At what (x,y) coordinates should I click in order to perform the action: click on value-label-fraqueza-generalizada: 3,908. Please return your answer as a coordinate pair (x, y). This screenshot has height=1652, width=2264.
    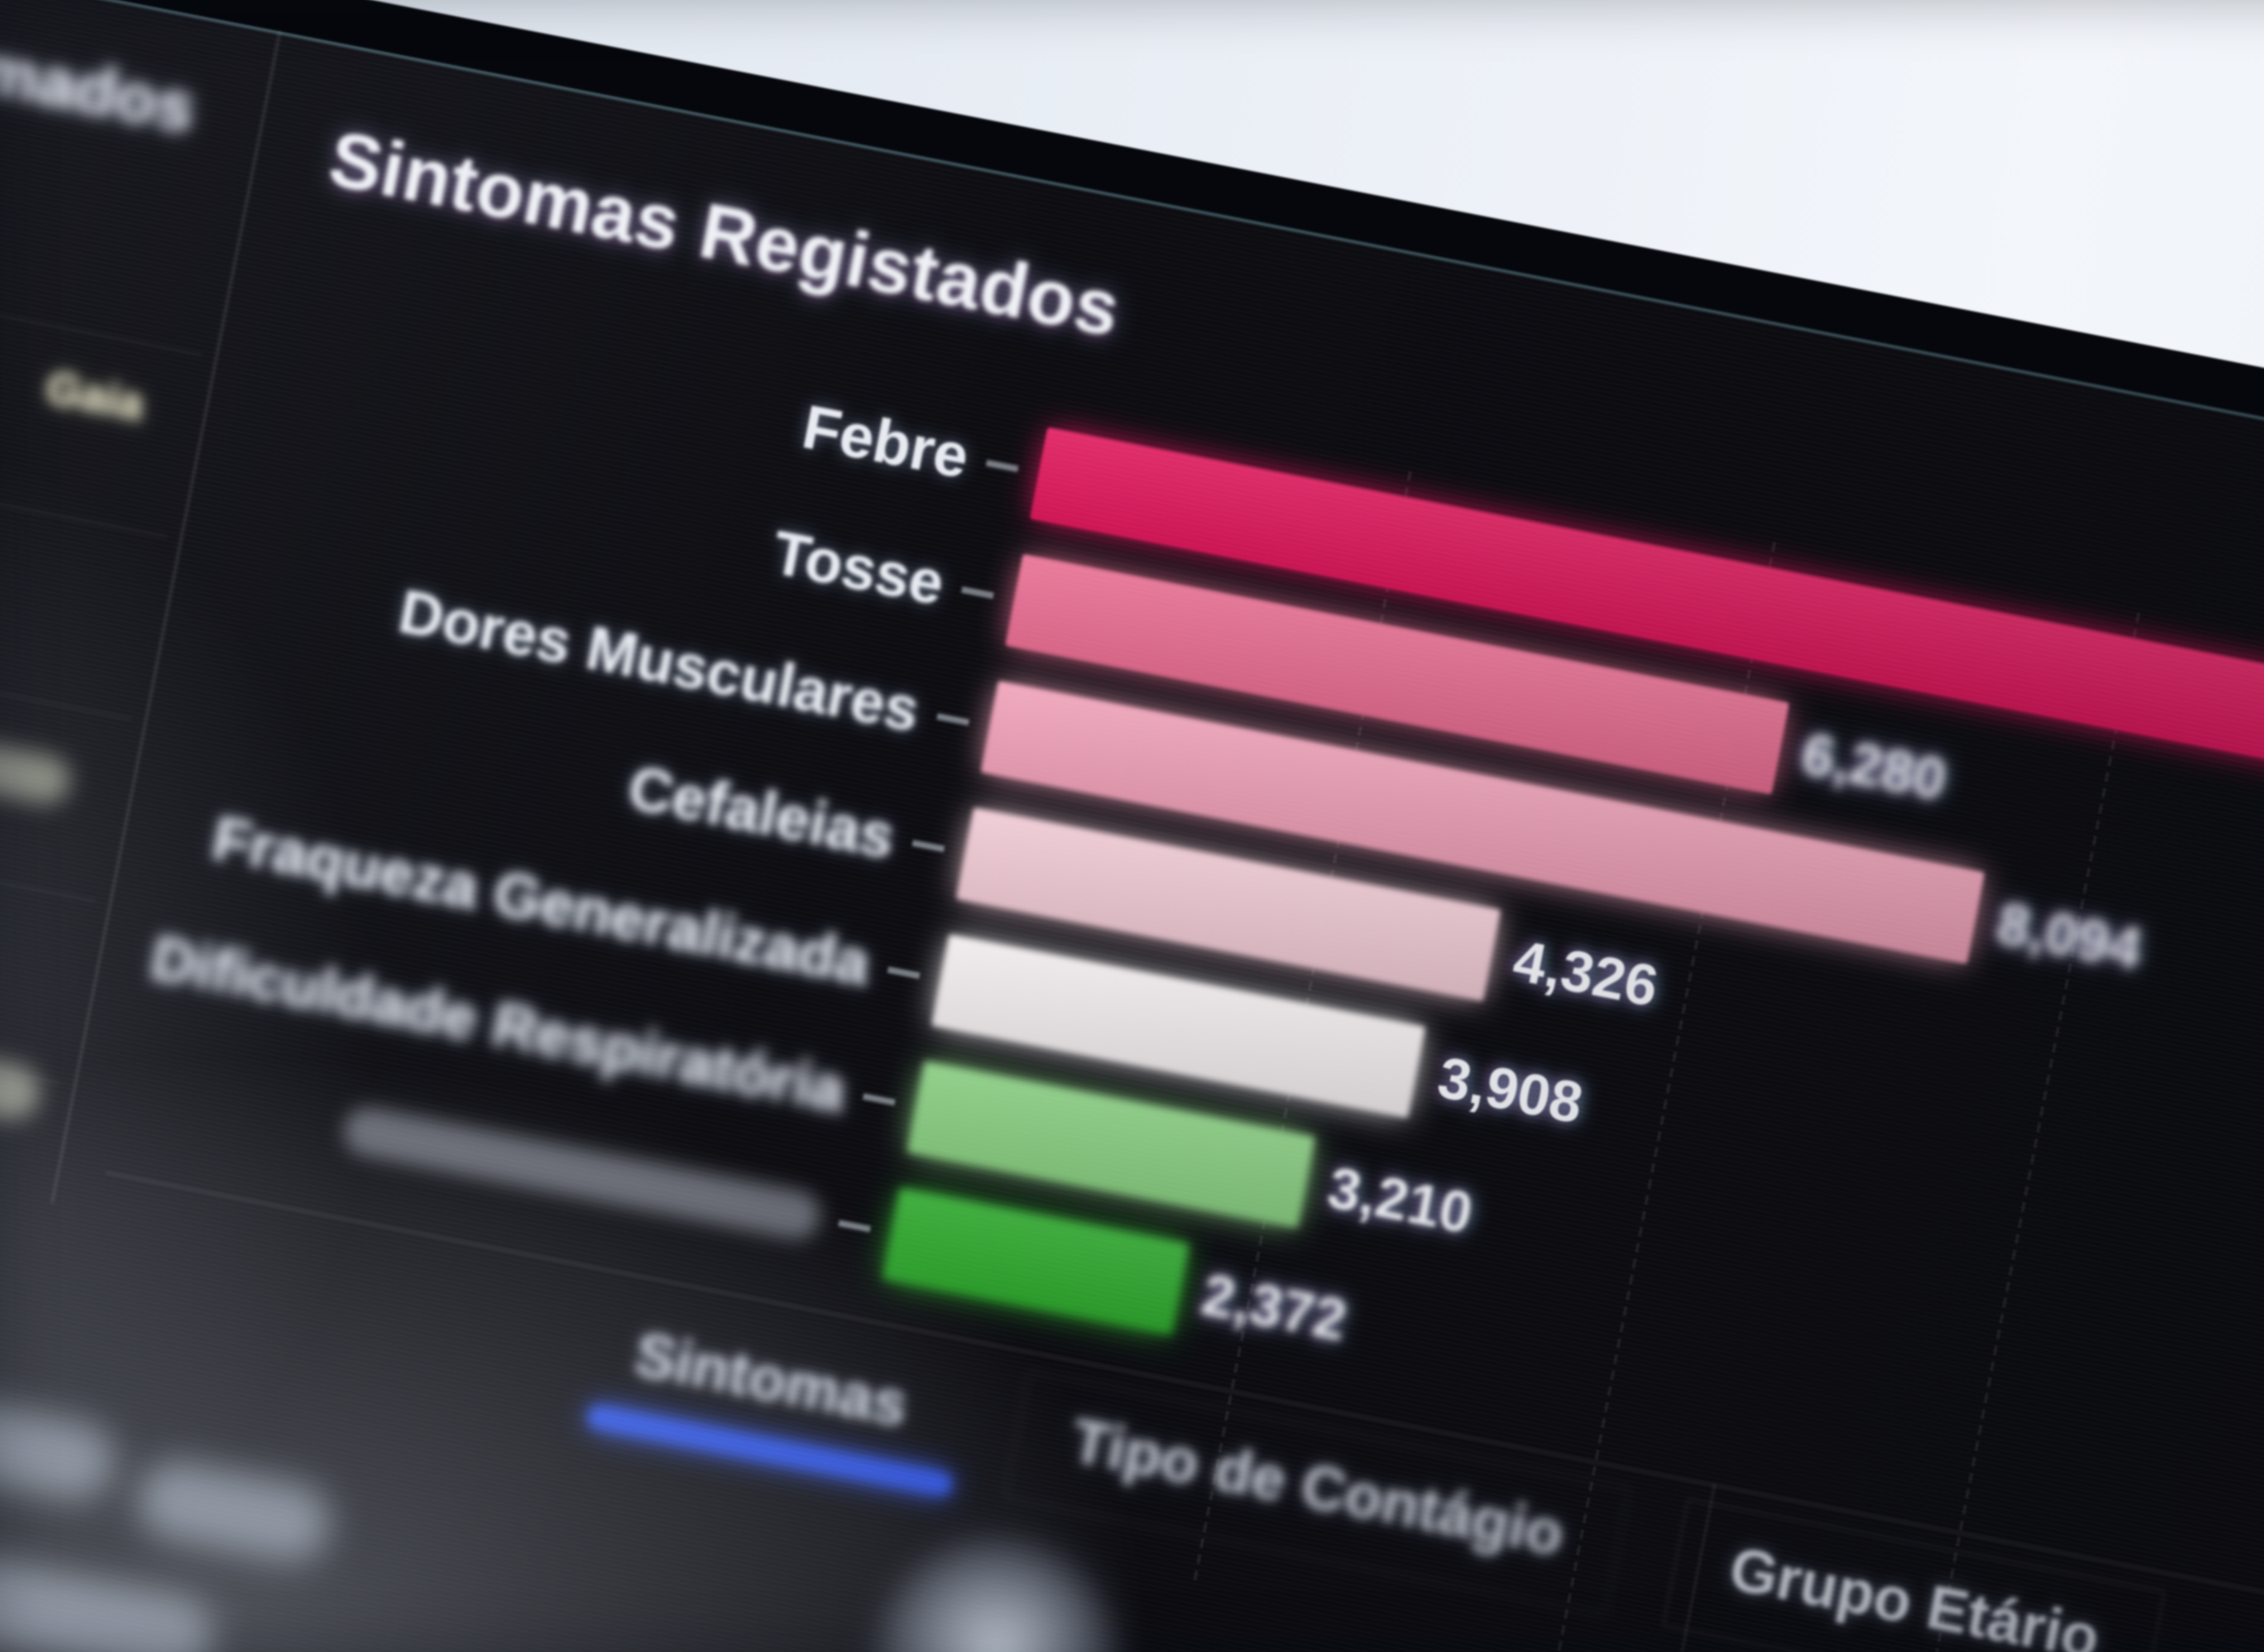
    Looking at the image, I should click on (1510, 1089).